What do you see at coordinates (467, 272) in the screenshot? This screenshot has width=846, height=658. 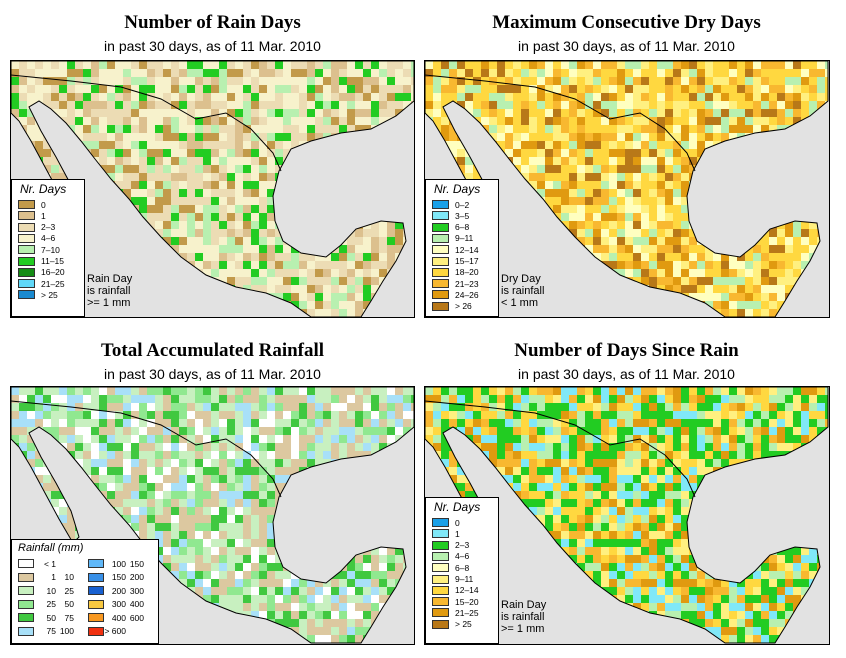 I see `legend-label: 18–20` at bounding box center [467, 272].